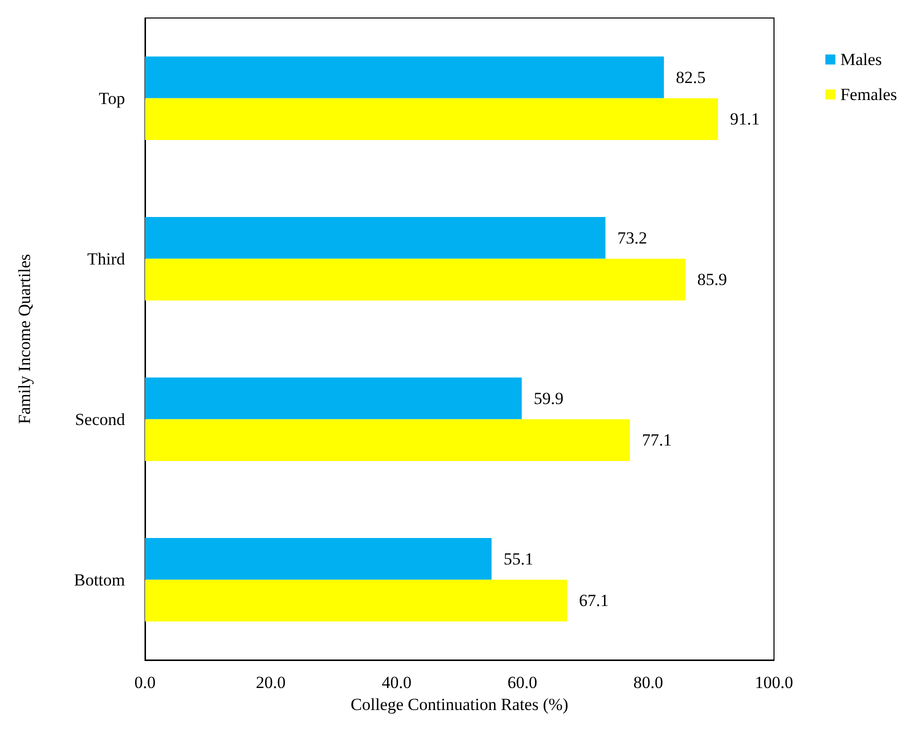  Describe the element at coordinates (24, 339) in the screenshot. I see `y-axis-title: Family Income Quartiles` at that location.